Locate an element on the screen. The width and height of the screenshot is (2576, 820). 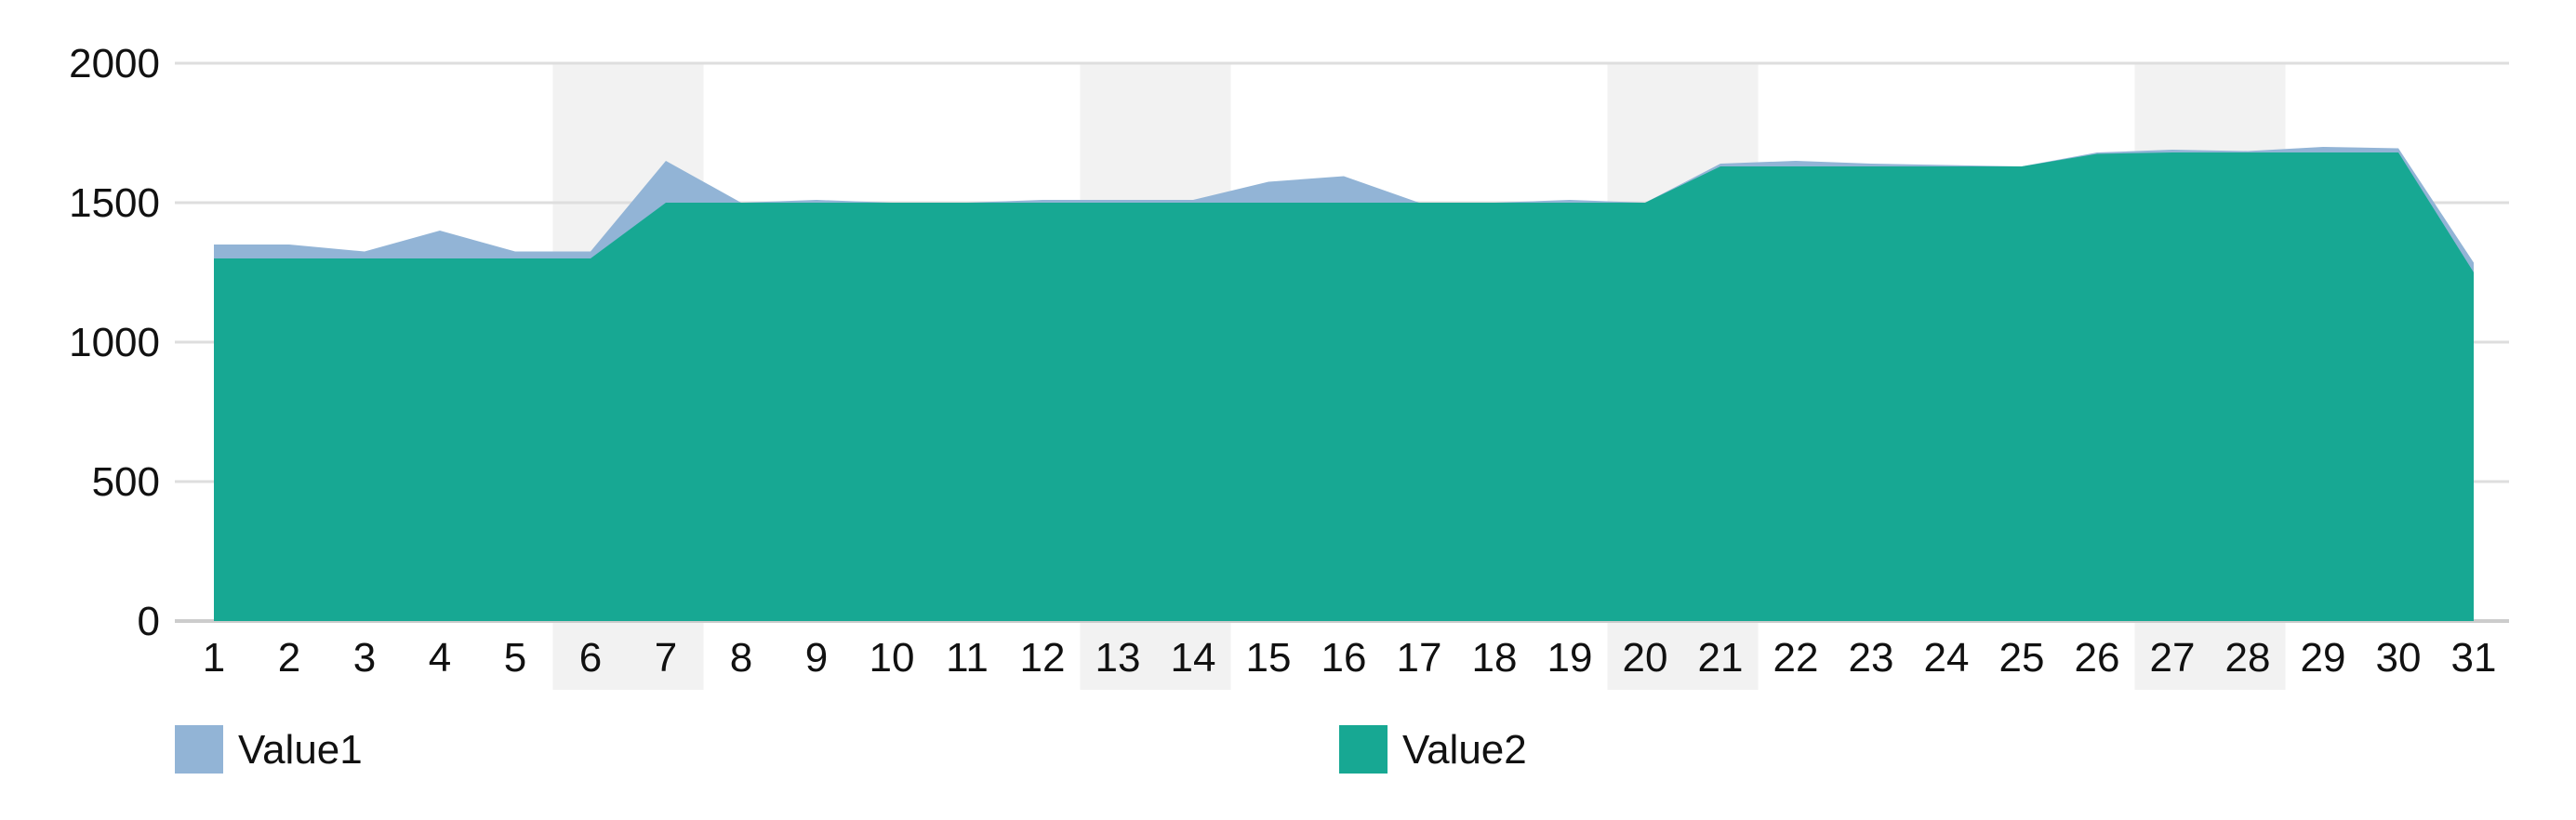
x-tick-label: 15 is located at coordinates (1269, 658).